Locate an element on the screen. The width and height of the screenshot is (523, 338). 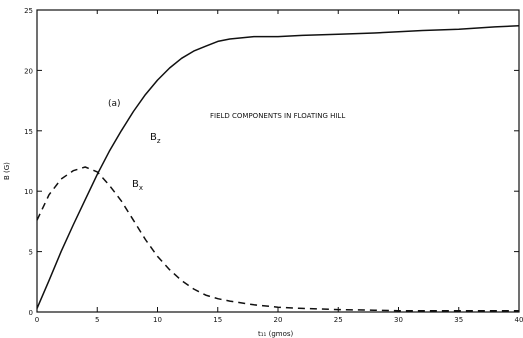
y-tick-label: 5 is located at coordinates (31, 253).